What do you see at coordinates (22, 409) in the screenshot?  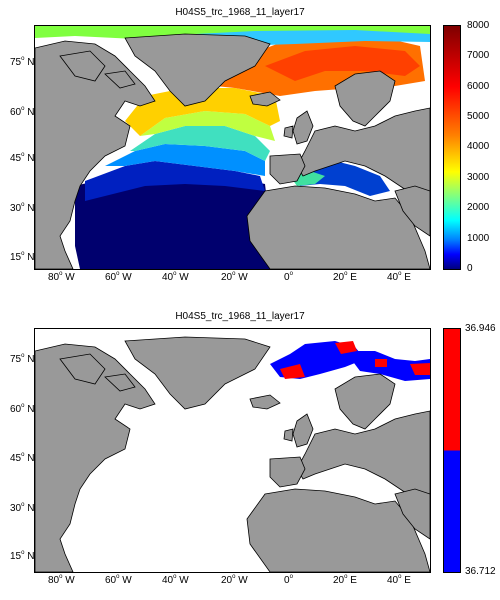 I see `panel-2-ytick-60: 60o N` at bounding box center [22, 409].